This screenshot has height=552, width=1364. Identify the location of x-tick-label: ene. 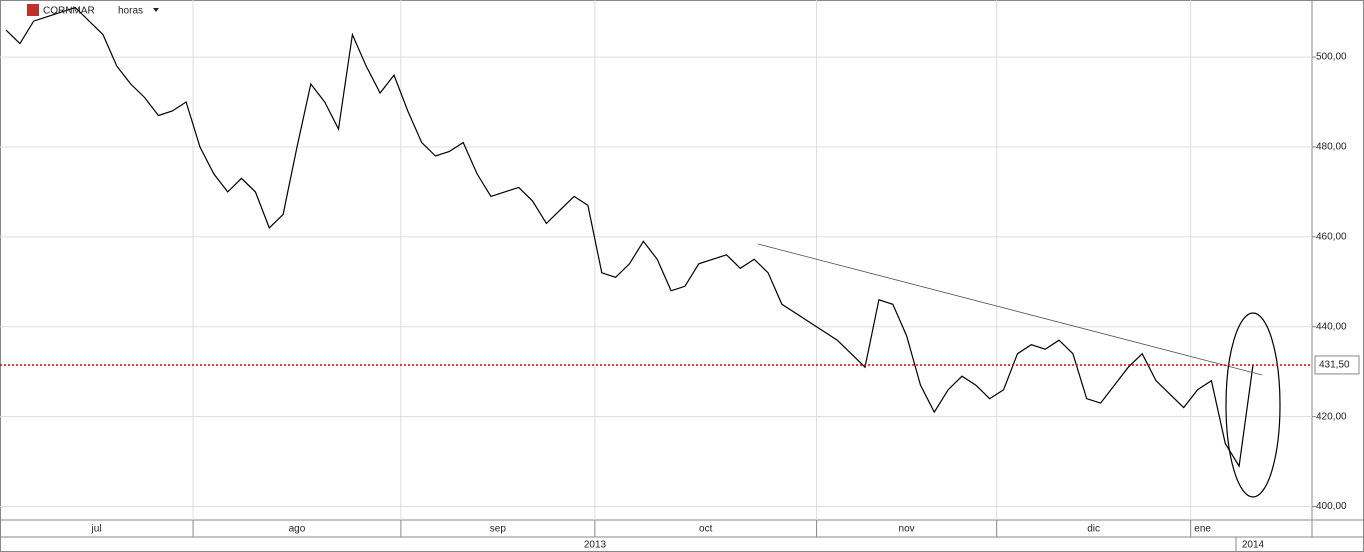
(1202, 529).